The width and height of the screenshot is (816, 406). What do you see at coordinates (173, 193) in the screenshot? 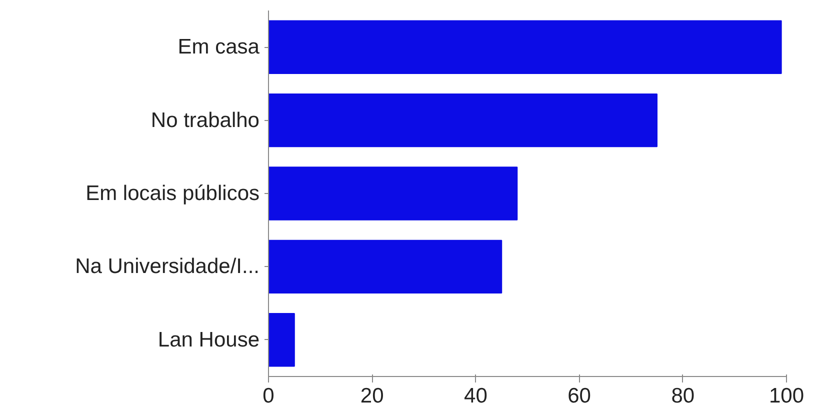
I see `y-tick-label: Em locais públicos` at bounding box center [173, 193].